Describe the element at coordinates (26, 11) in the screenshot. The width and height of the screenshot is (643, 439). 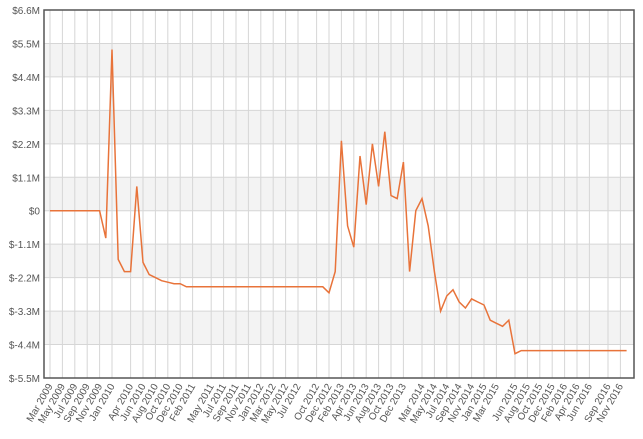
I see `y-tick-label: $6.6M` at that location.